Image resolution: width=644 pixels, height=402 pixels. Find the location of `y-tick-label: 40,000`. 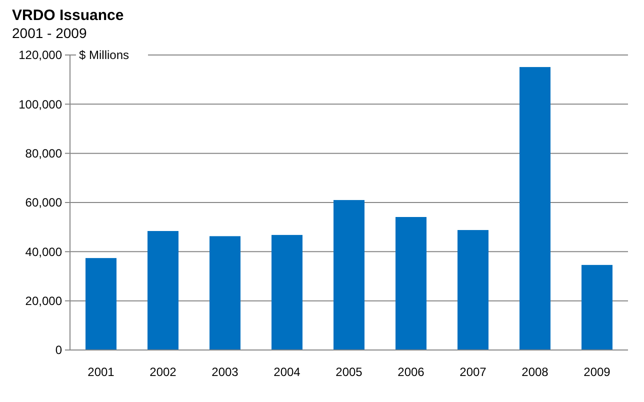

y-tick-label: 40,000 is located at coordinates (43, 251).